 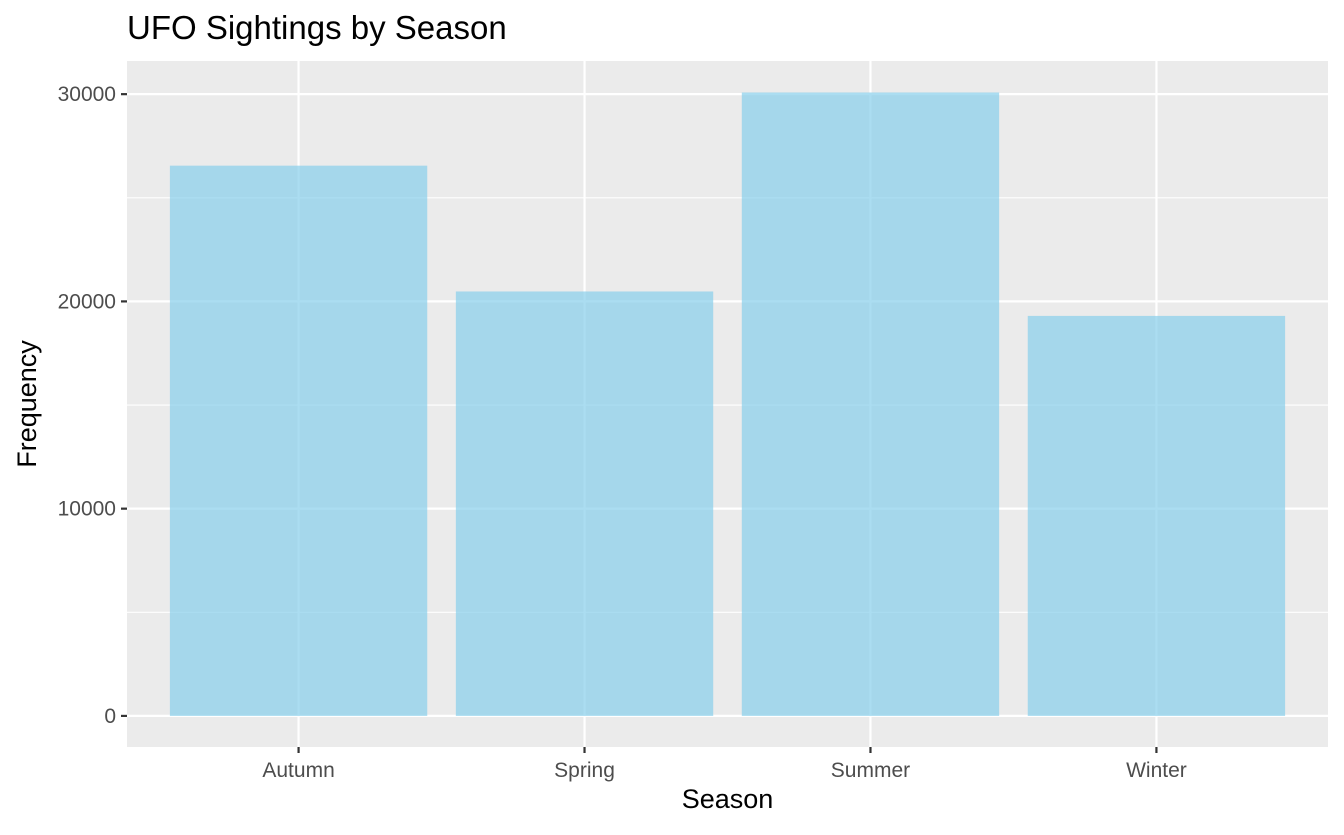 What do you see at coordinates (870, 404) in the screenshot?
I see `bar-summer` at bounding box center [870, 404].